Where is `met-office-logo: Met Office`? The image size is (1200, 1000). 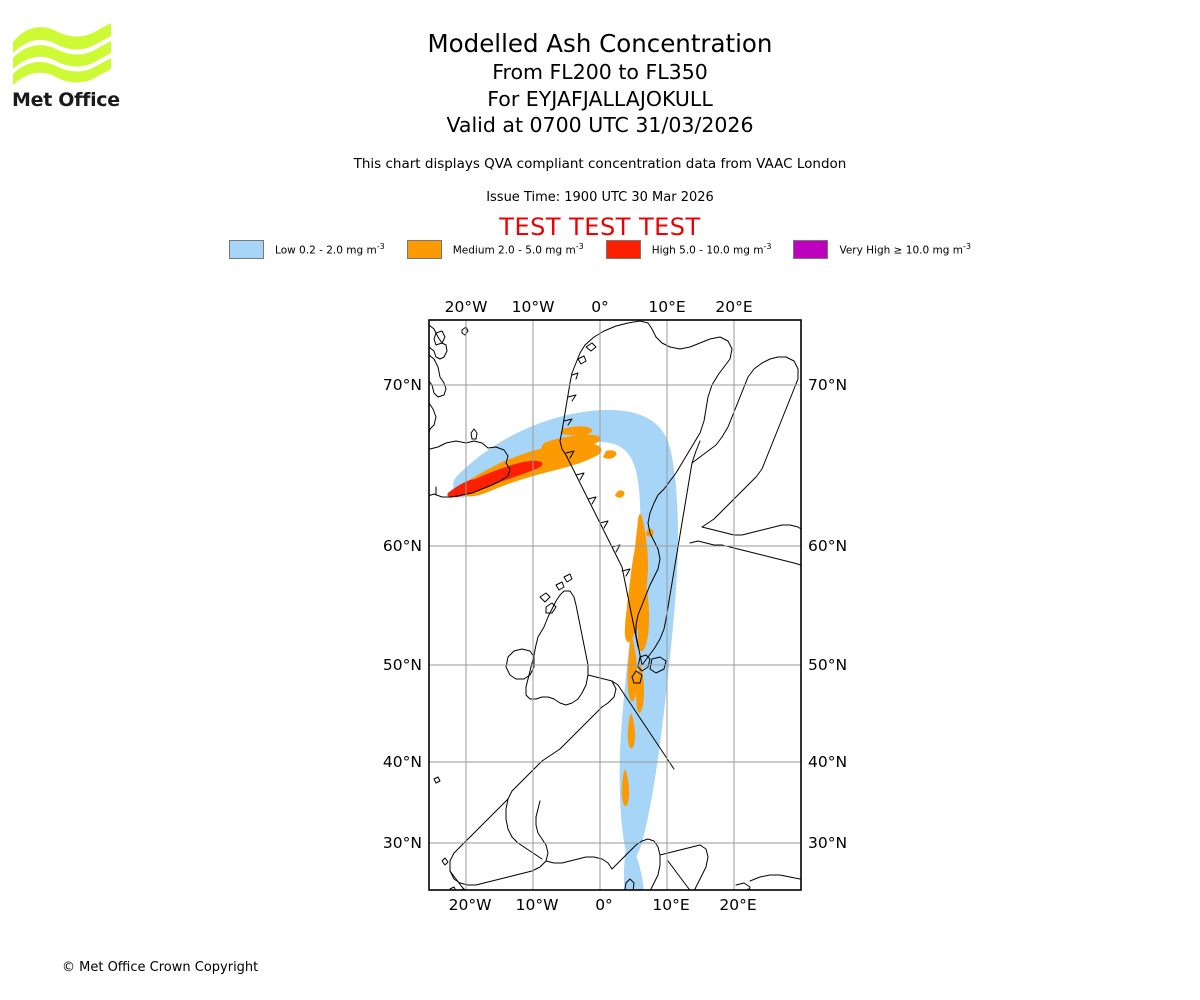
met-office-logo: Met Office is located at coordinates (67, 67).